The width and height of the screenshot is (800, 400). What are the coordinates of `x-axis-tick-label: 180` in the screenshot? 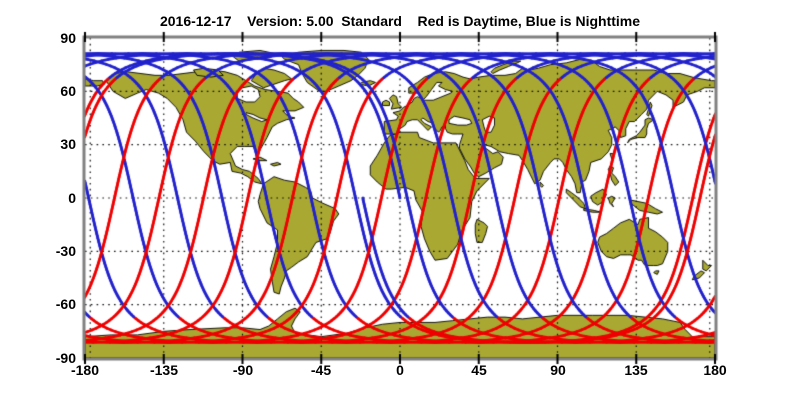 It's located at (715, 370).